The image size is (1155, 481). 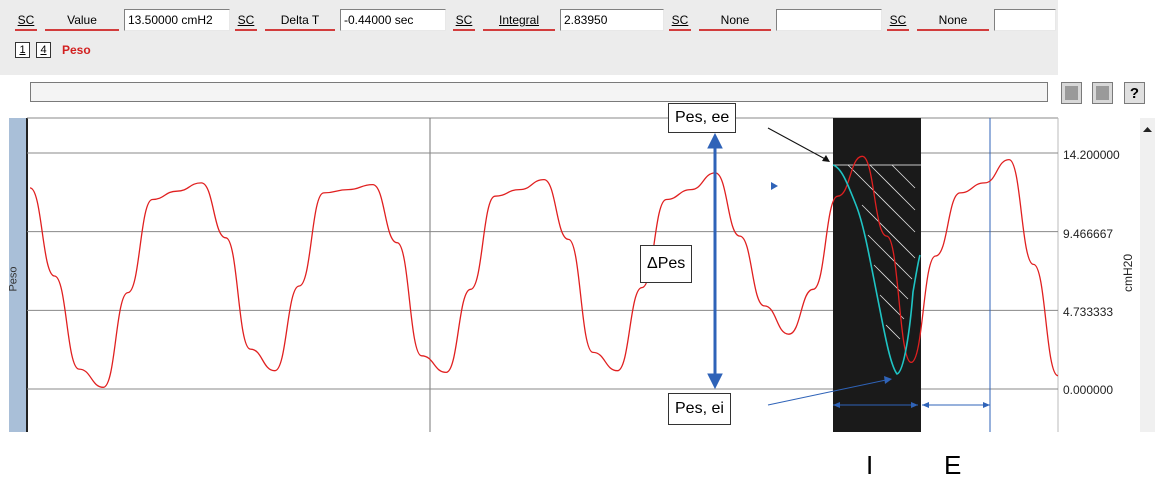 What do you see at coordinates (612, 20) in the screenshot?
I see `integral-field: 2.83950` at bounding box center [612, 20].